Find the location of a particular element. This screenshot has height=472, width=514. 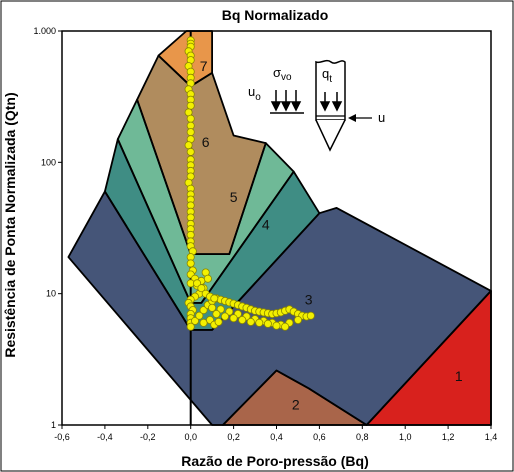

u-label: u is located at coordinates (381, 117).